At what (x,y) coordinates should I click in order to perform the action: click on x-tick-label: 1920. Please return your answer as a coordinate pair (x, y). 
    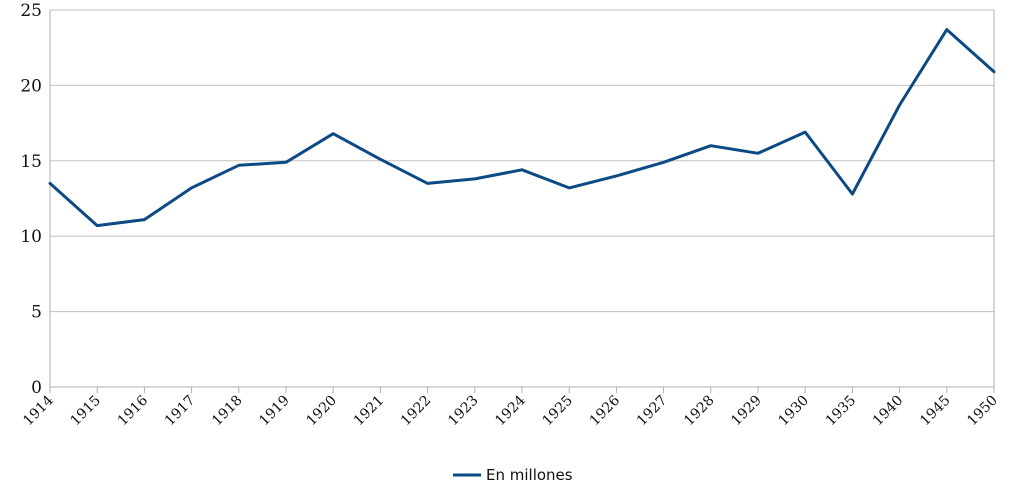
    Looking at the image, I should click on (322, 411).